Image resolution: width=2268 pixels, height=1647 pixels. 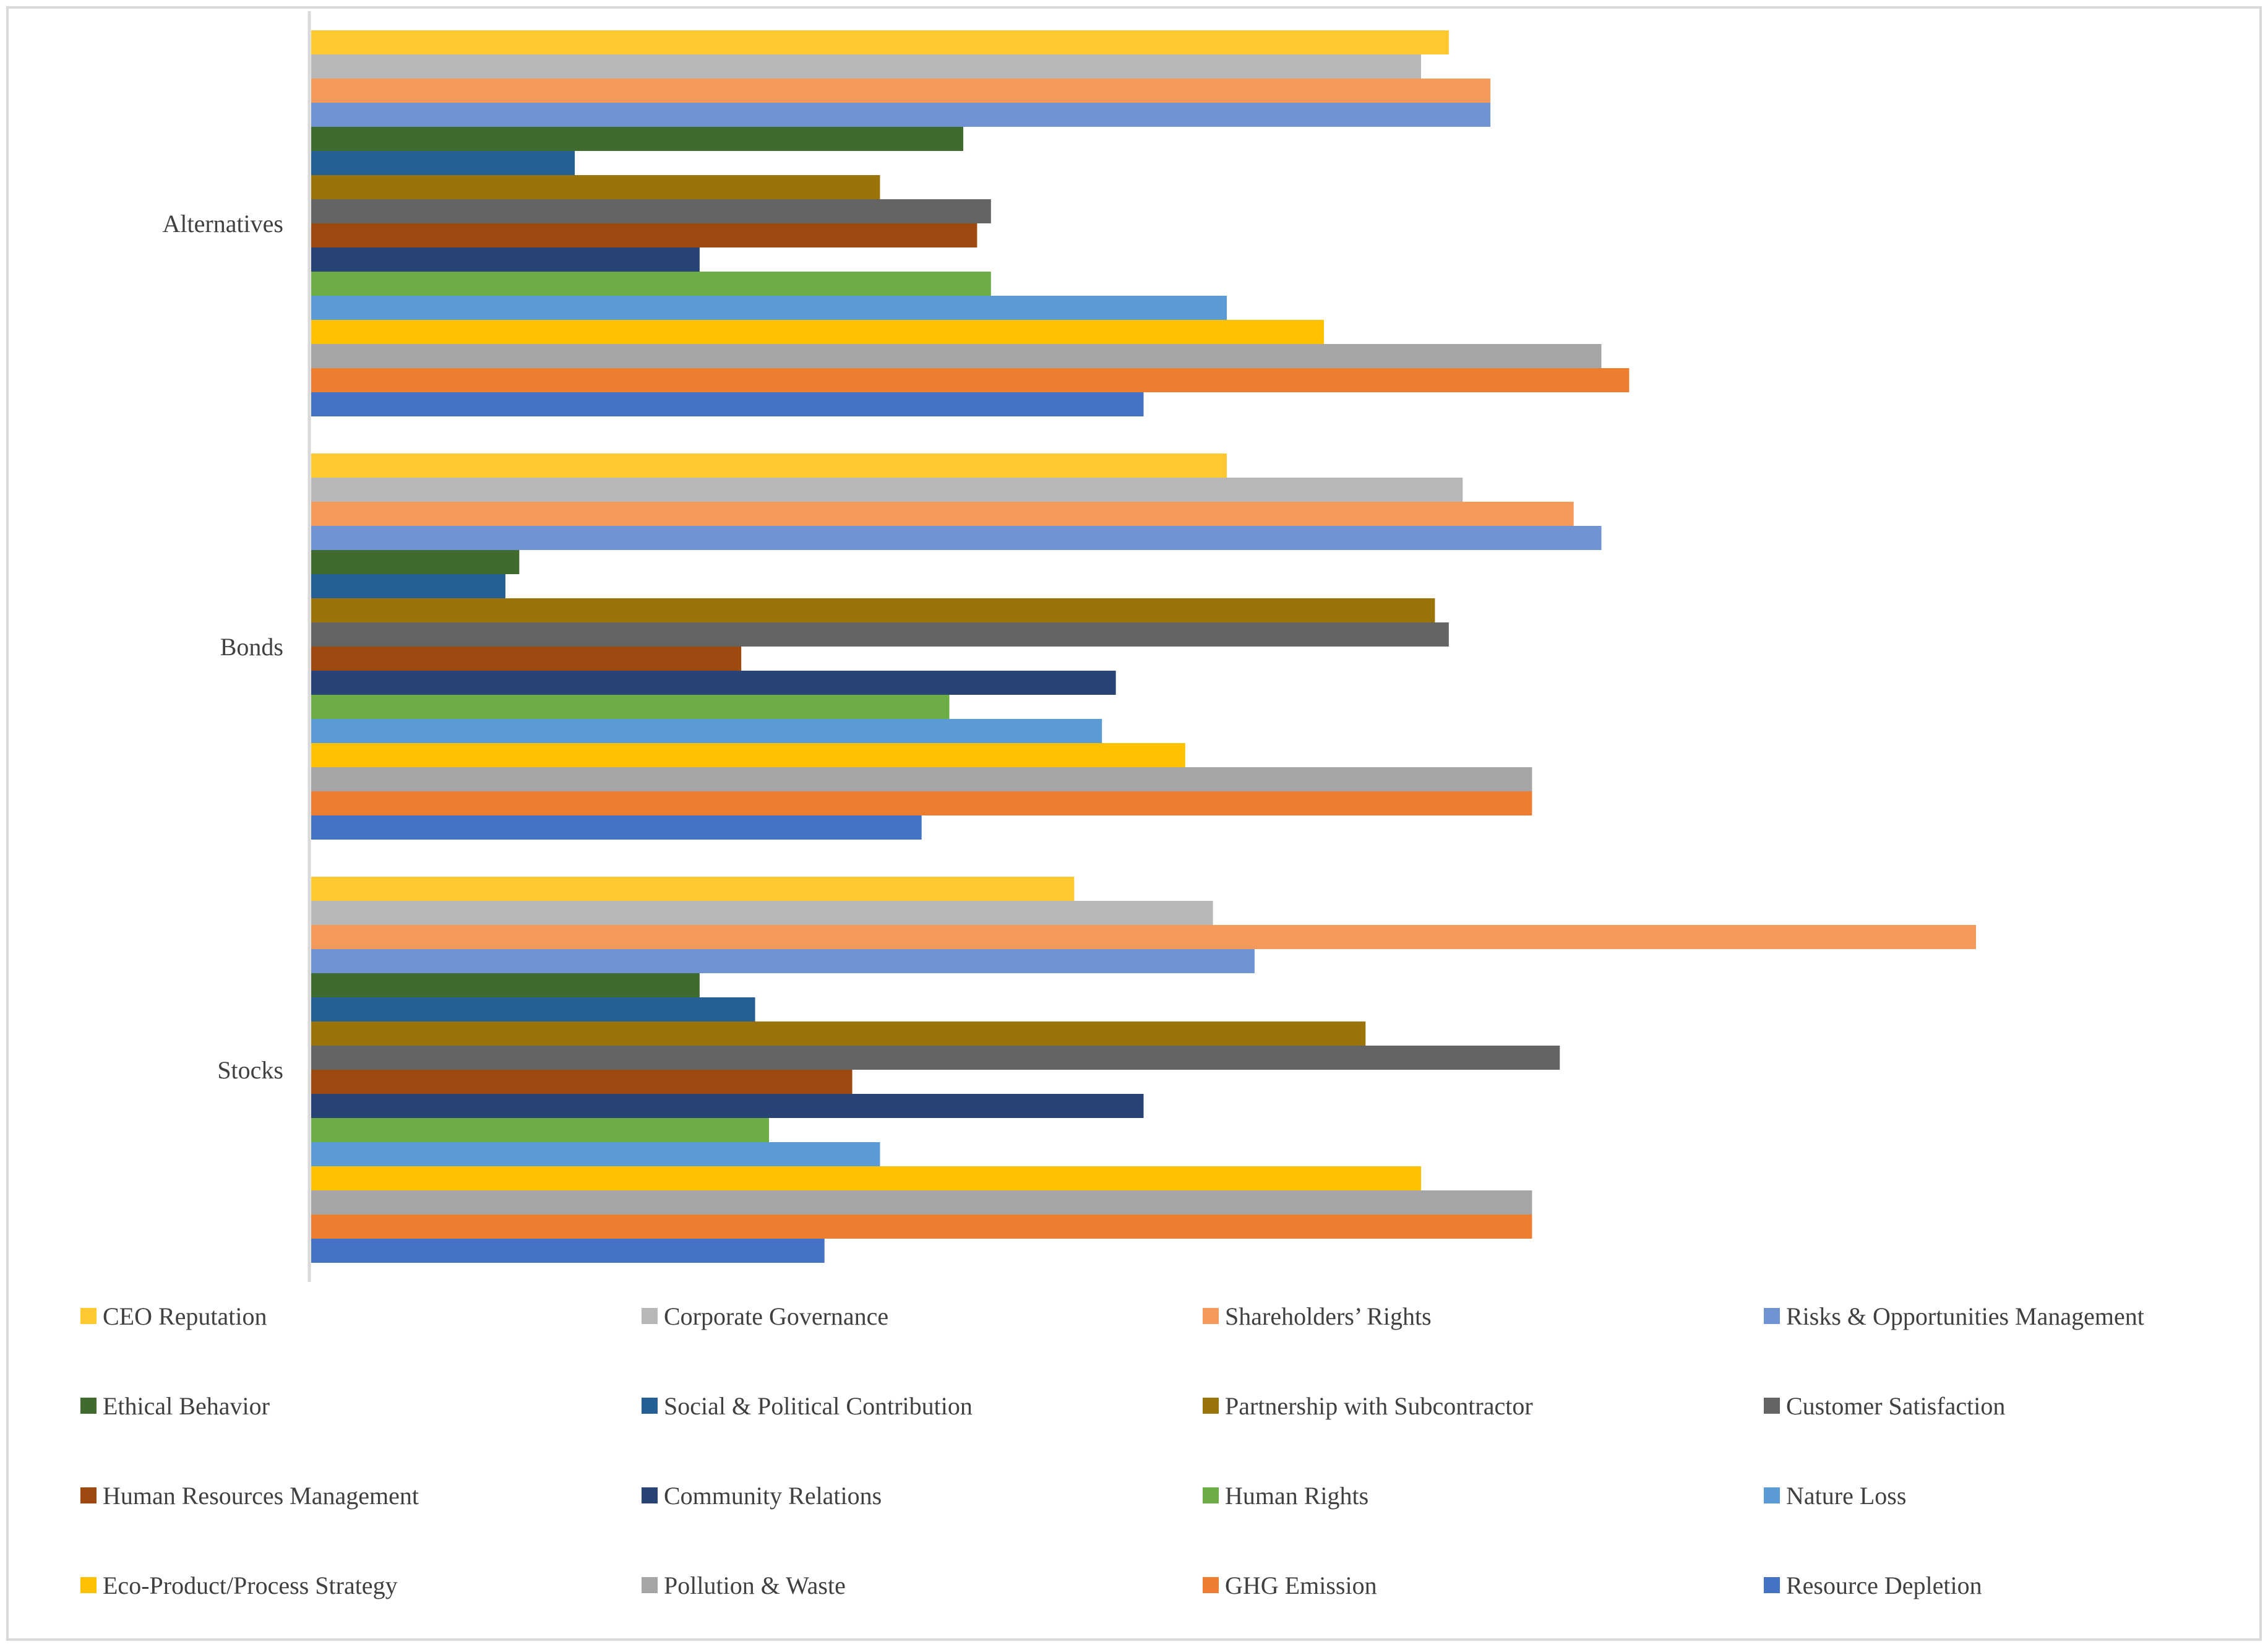 What do you see at coordinates (595, 1154) in the screenshot?
I see `bar-stocks-nature-loss` at bounding box center [595, 1154].